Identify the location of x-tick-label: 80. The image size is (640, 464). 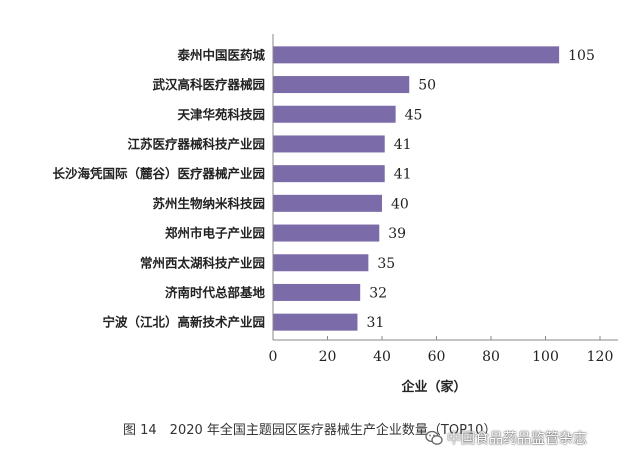
(491, 357).